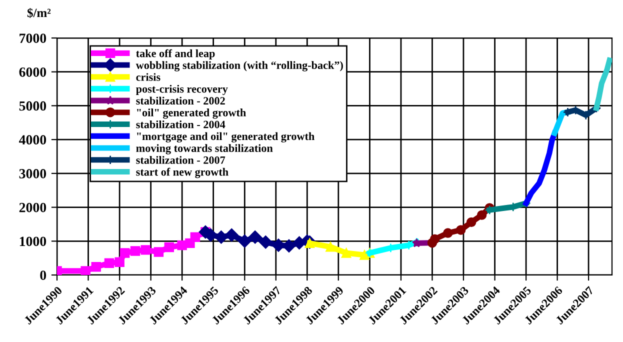 The image size is (623, 342). I want to click on y-tick-label: 2000, so click(32, 207).